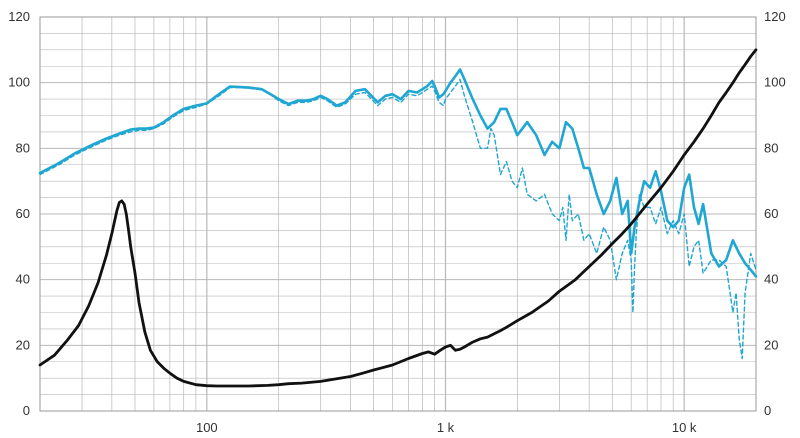 This screenshot has height=438, width=800. I want to click on y-tick-label-left: 20, so click(23, 344).